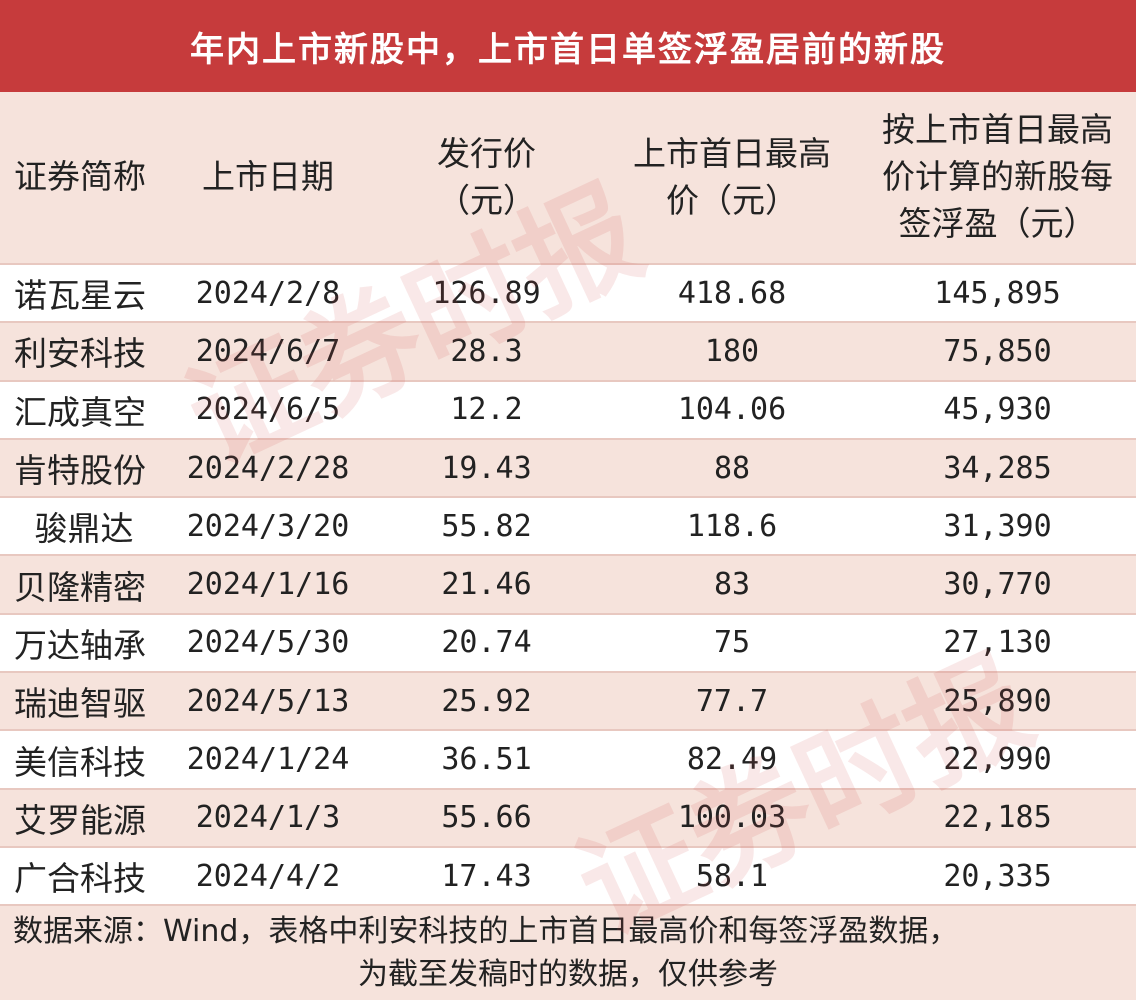 The height and width of the screenshot is (1000, 1136). What do you see at coordinates (732, 293) in the screenshot?
I see `cell-high: 418.68` at bounding box center [732, 293].